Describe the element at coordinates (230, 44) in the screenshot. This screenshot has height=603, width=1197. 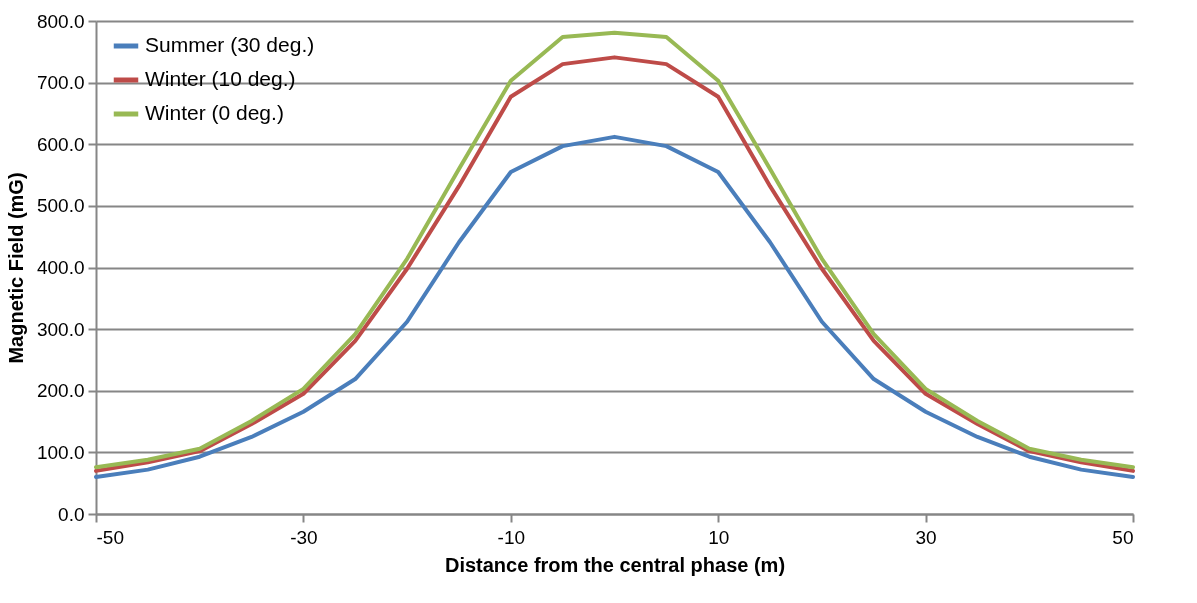
I see `legend-label: Summer (30 deg.)` at that location.